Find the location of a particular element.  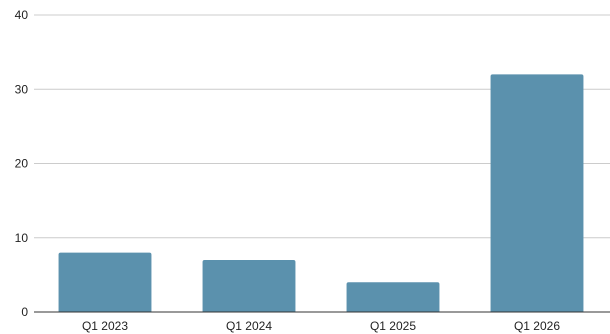

y-tick-labels: 0 10 20 30 40 is located at coordinates (22, 163).